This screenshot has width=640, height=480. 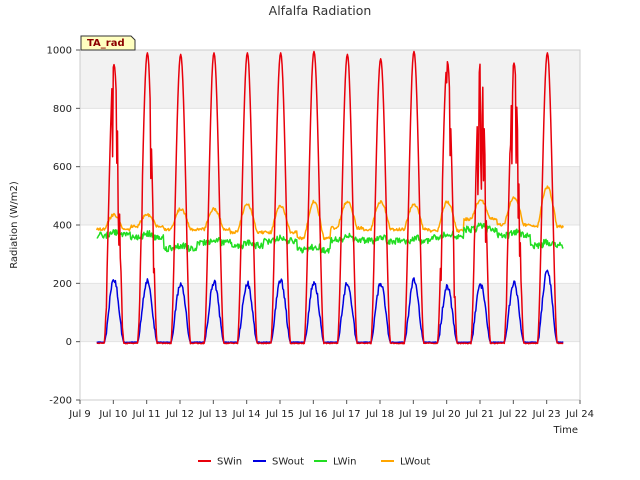 I want to click on badge-box, so click(x=108, y=43).